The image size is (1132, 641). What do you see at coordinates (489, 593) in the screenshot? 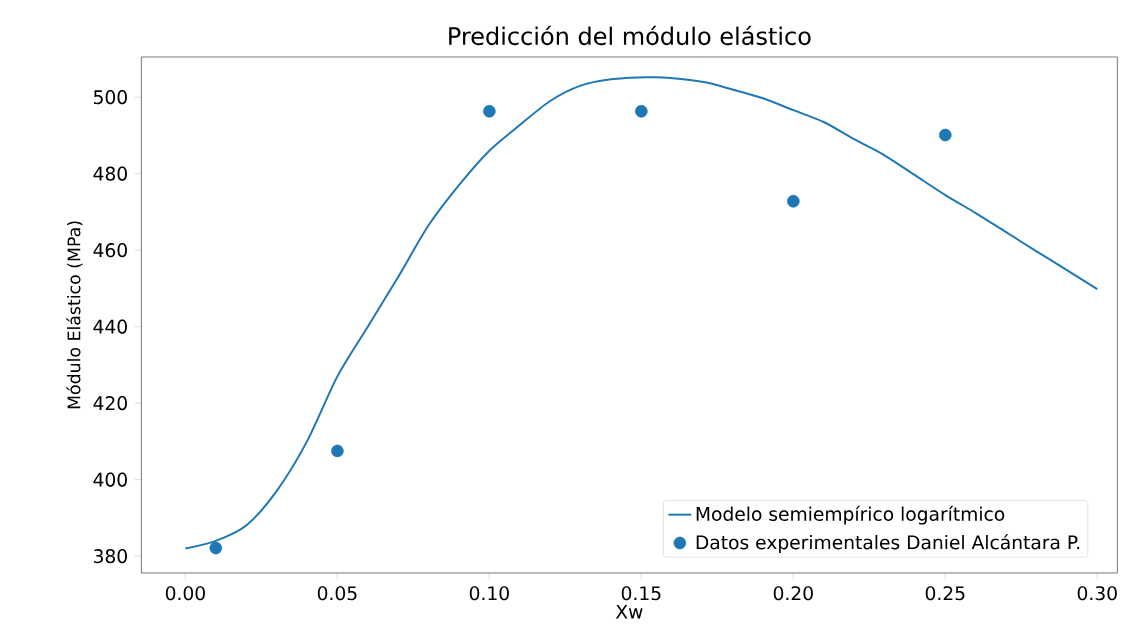
I see `x-tick-label: 0.10` at bounding box center [489, 593].